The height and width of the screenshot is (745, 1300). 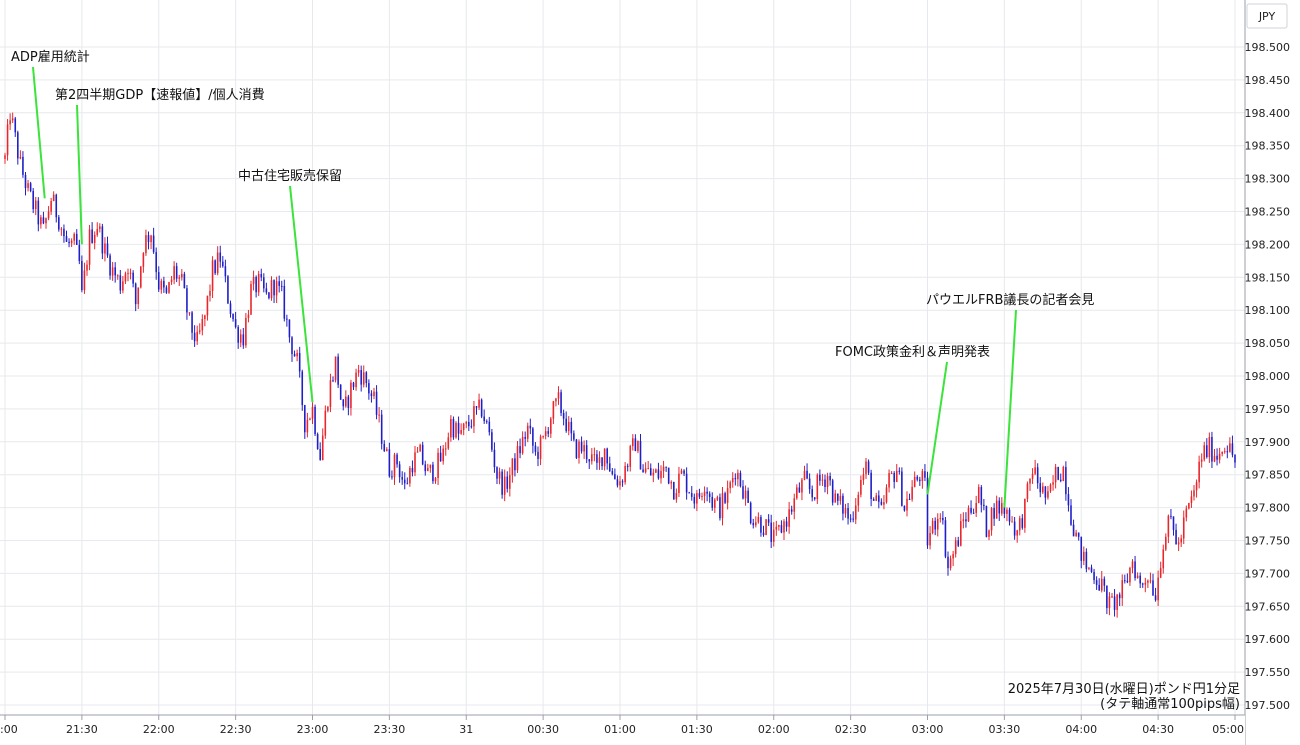 I want to click on x-tick-label: 05:00, so click(x=1228, y=729).